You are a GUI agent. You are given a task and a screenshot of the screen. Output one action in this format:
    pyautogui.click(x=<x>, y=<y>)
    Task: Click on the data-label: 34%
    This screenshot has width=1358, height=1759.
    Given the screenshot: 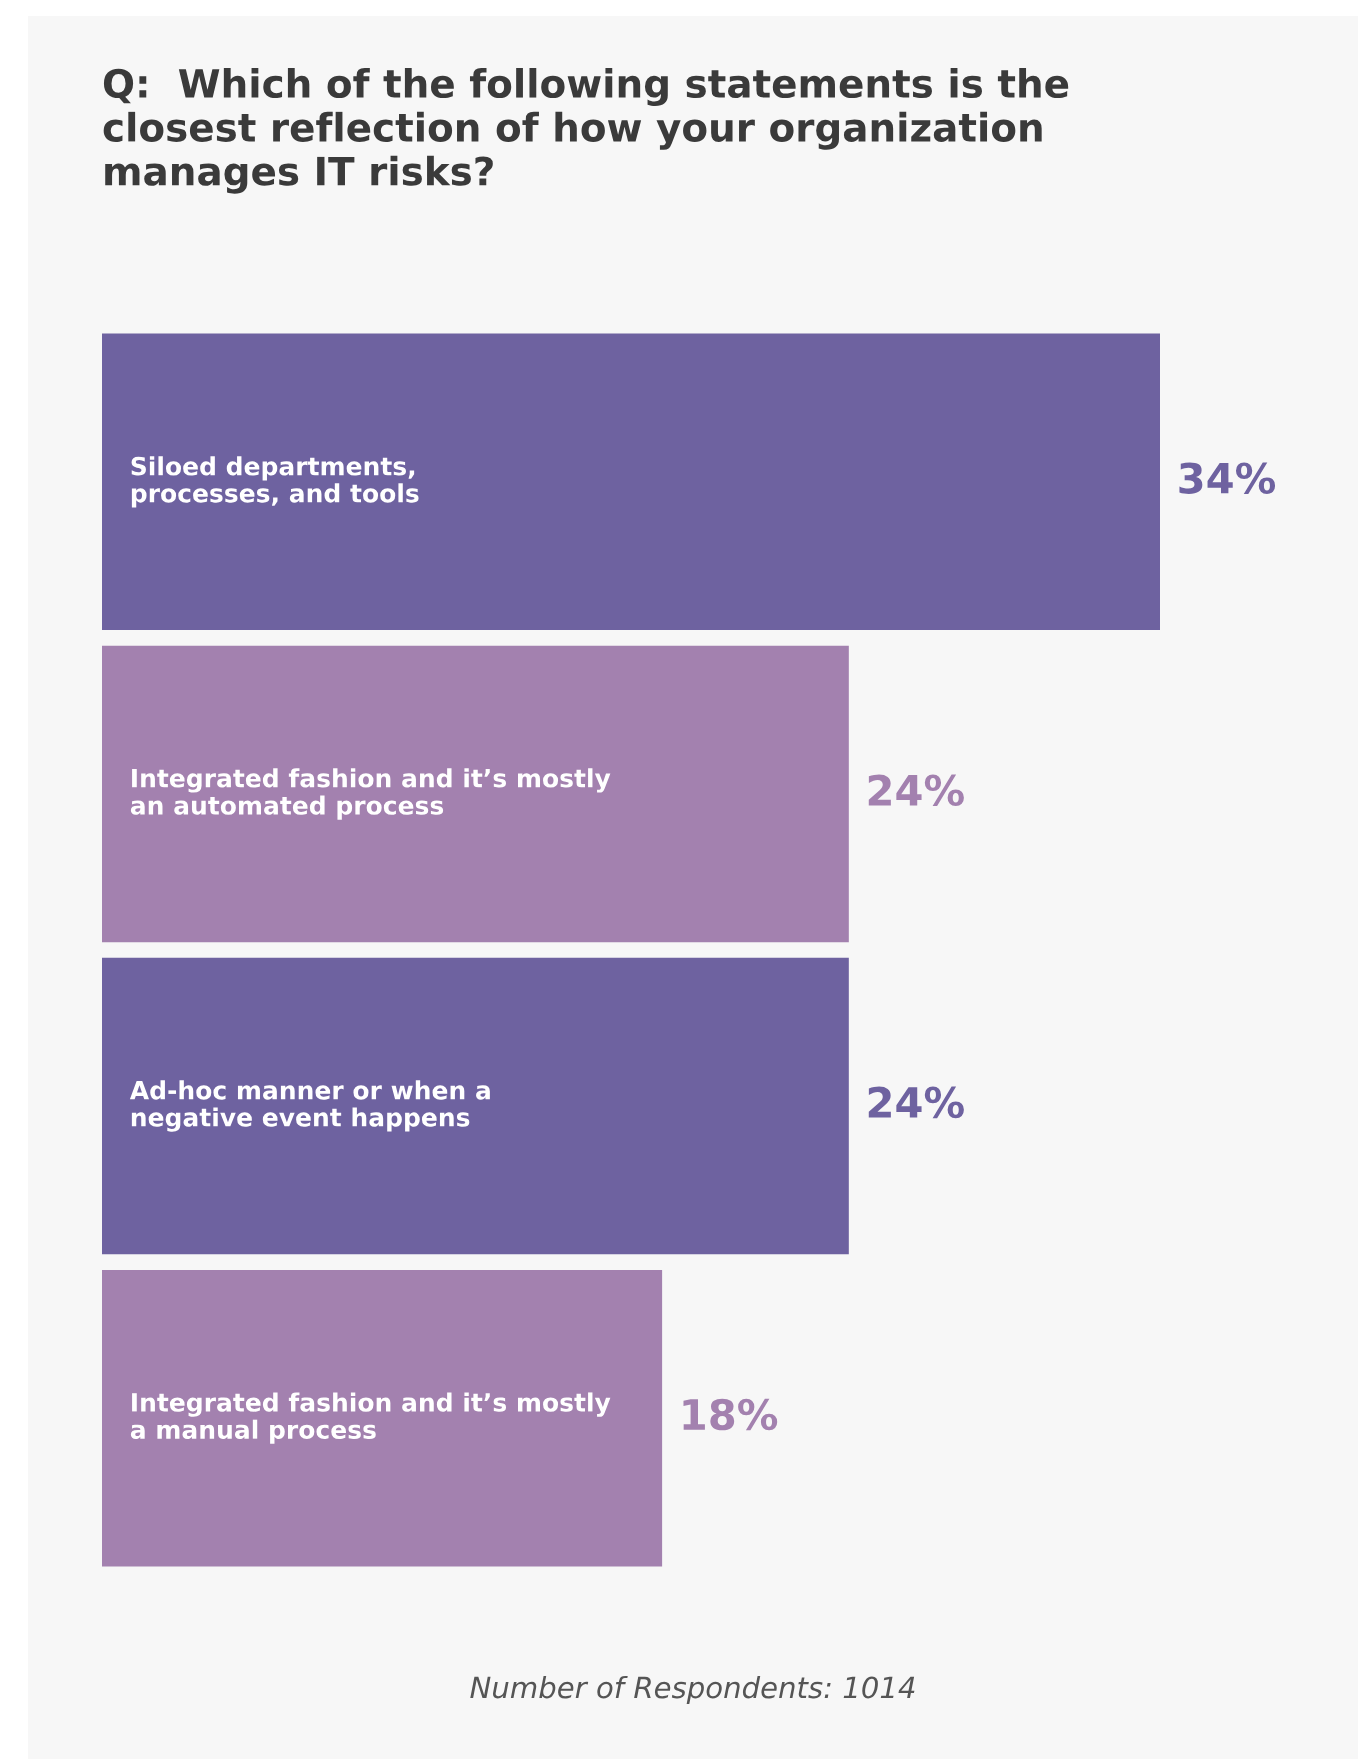 What is the action you would take?
    pyautogui.click(x=1227, y=478)
    